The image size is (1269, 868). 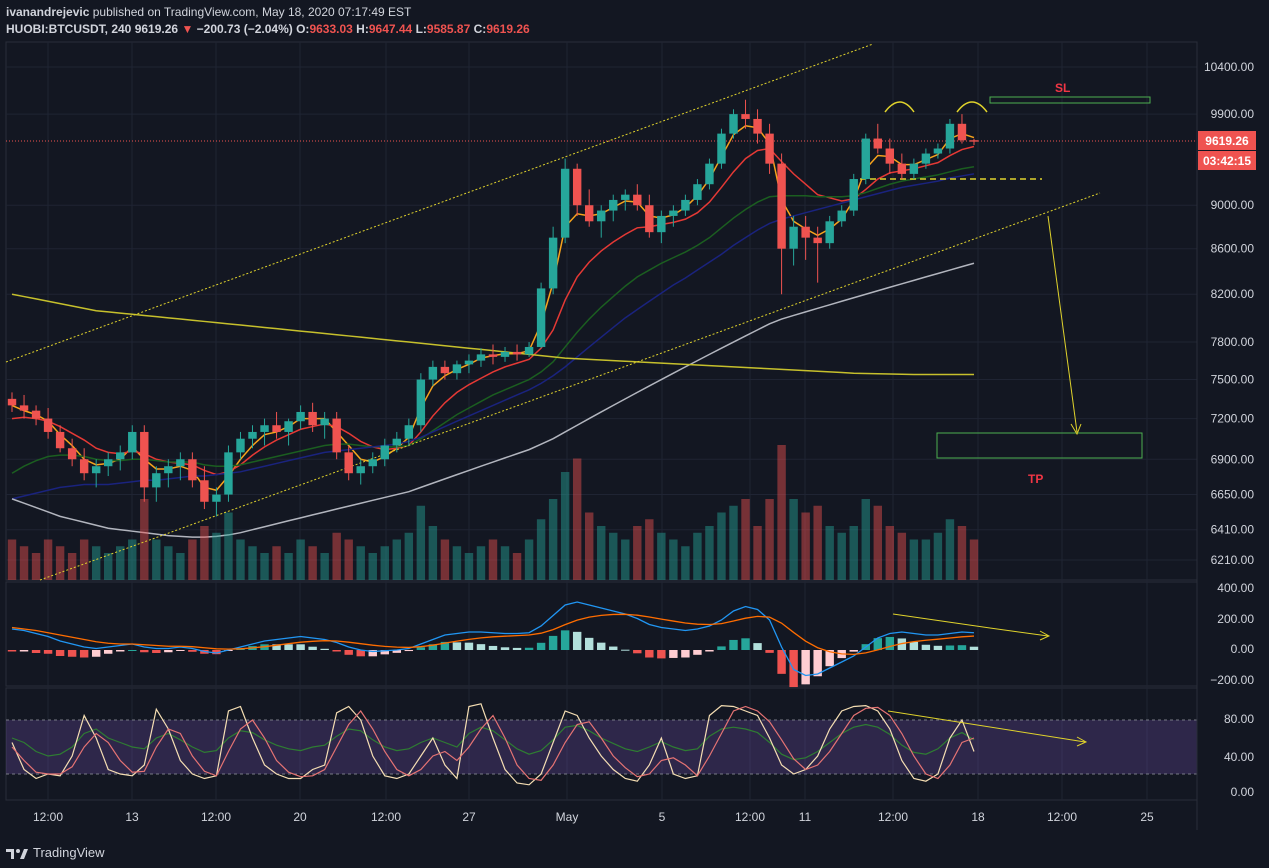 What do you see at coordinates (1147, 817) in the screenshot?
I see `time-tick-label: 25` at bounding box center [1147, 817].